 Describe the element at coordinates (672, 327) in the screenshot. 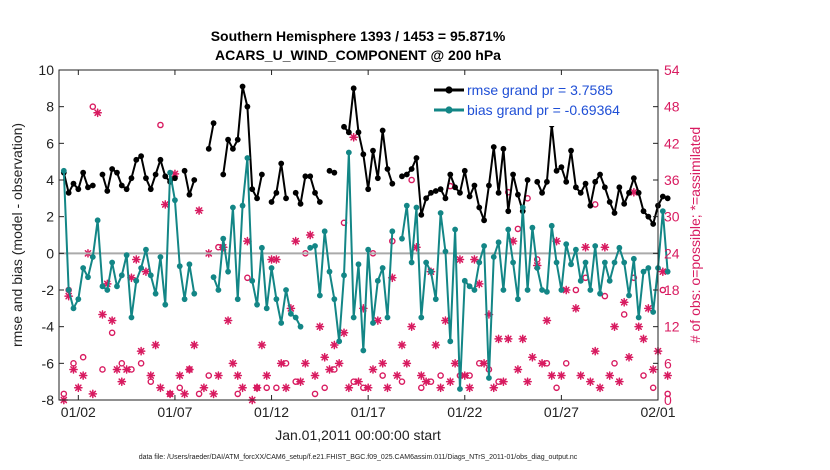

I see `right-tick-label: 12` at that location.